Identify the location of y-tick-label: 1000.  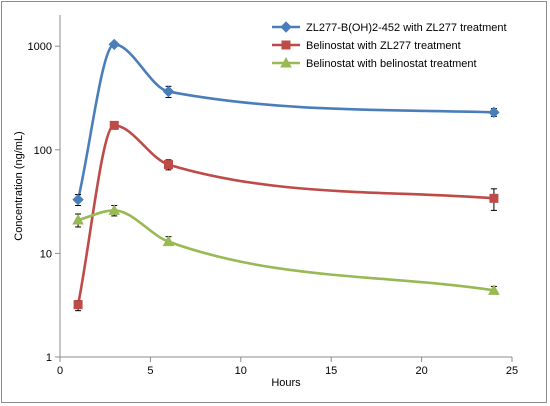
(40, 47).